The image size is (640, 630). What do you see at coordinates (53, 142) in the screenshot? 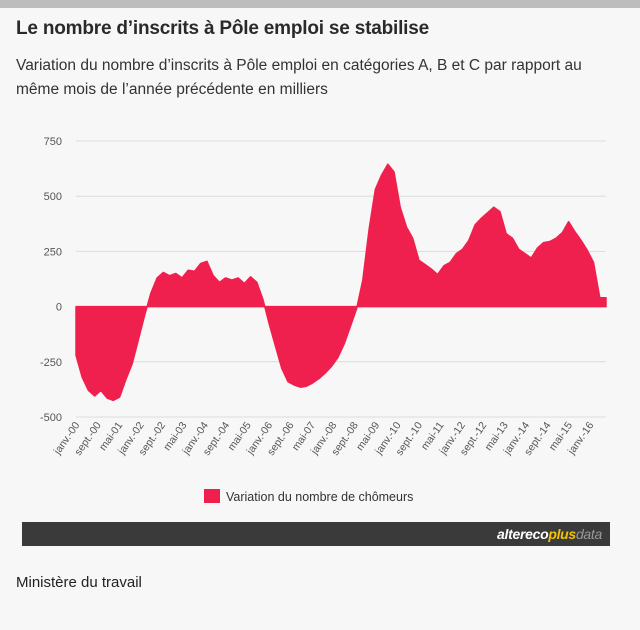
I see `y-tick-label: 750` at bounding box center [53, 142].